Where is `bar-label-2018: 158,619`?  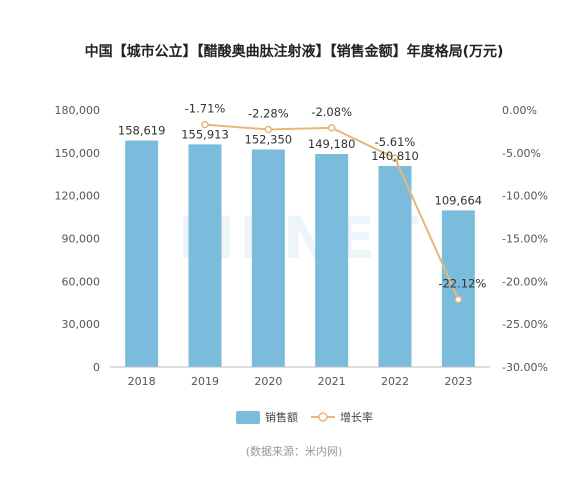
bar-label-2018: 158,619 is located at coordinates (142, 131).